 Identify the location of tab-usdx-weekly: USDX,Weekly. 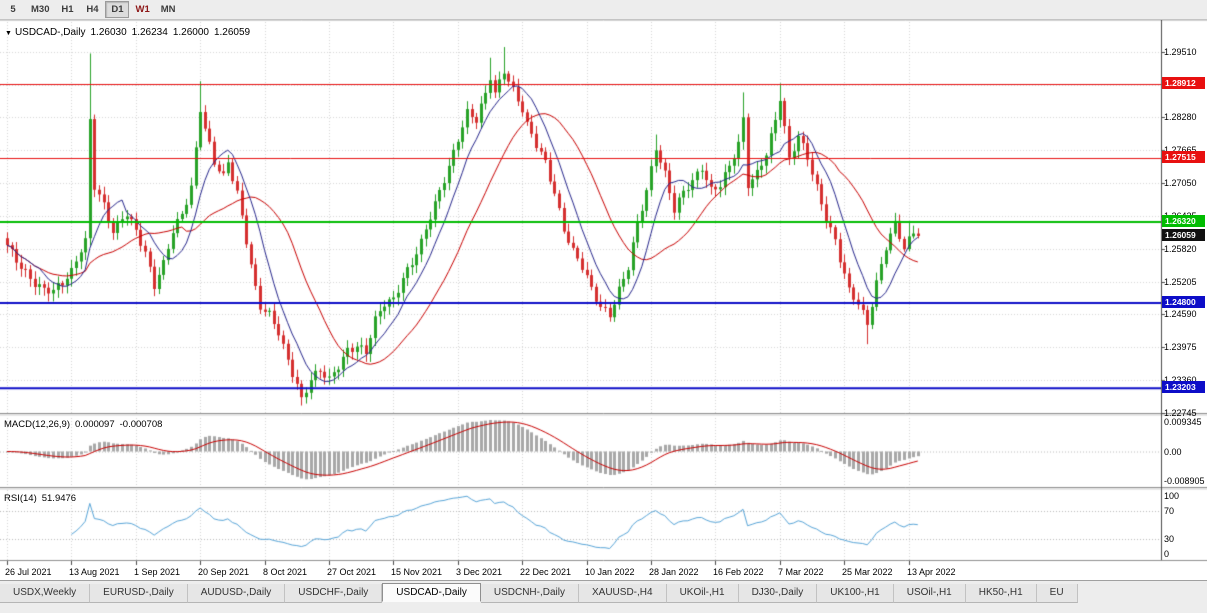
(45, 593).